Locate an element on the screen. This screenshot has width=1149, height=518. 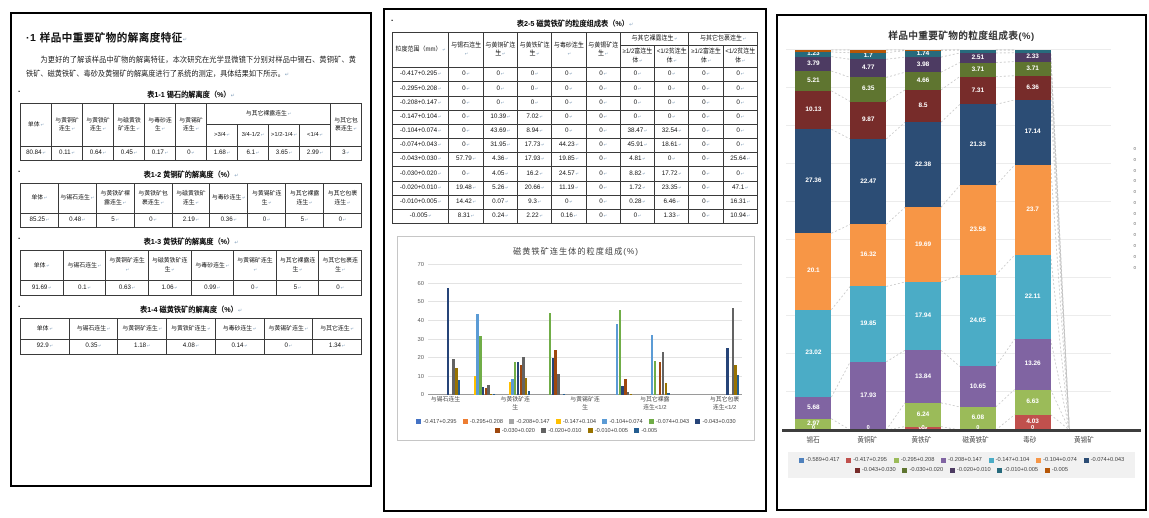
x-axis-tick-label is located at coordinates (689, 404).